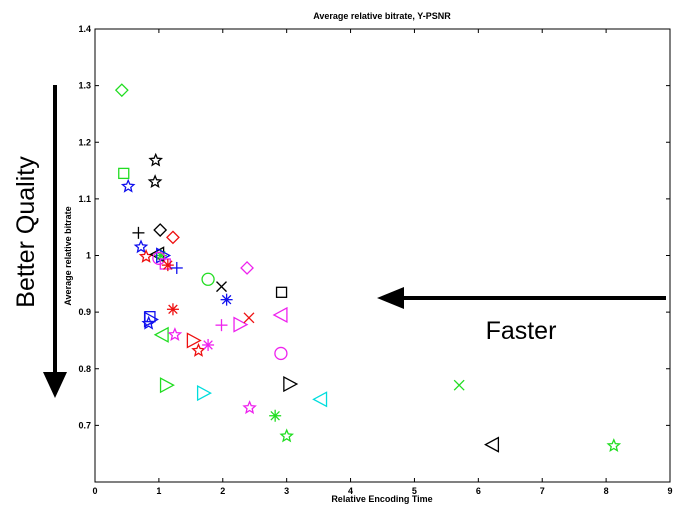  What do you see at coordinates (521, 331) in the screenshot?
I see `faster-annotation: Faster` at bounding box center [521, 331].